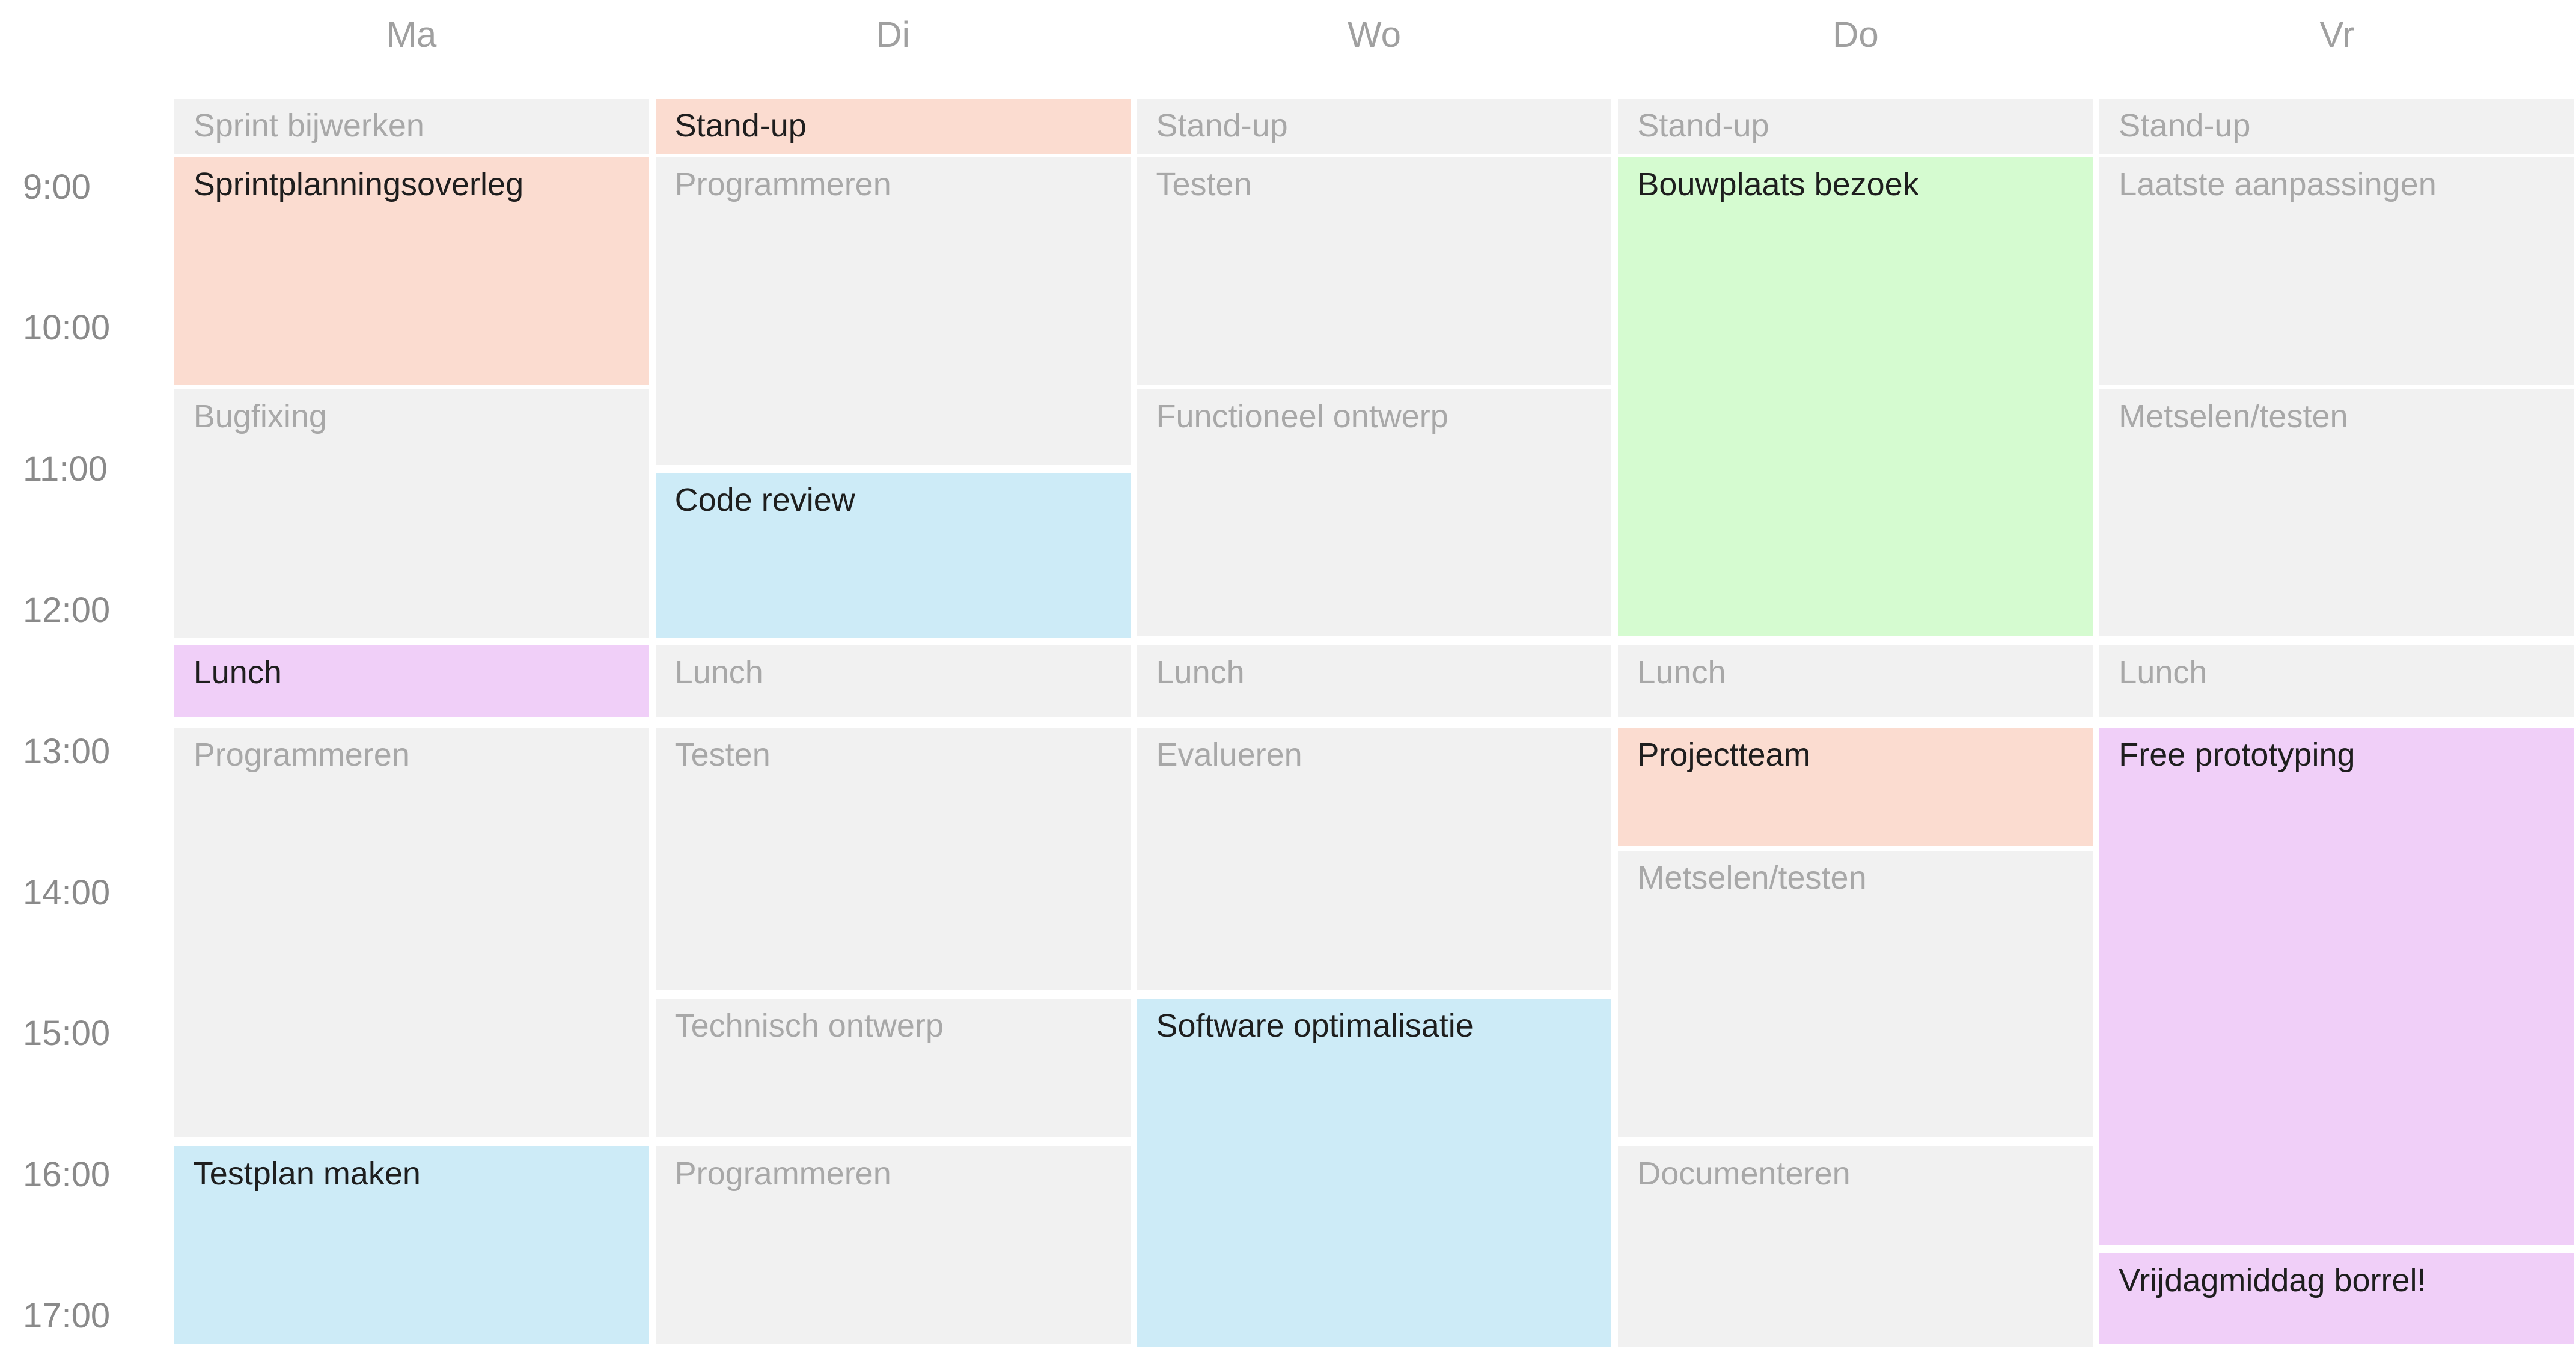  What do you see at coordinates (57, 187) in the screenshot?
I see `time-label: 9:00` at bounding box center [57, 187].